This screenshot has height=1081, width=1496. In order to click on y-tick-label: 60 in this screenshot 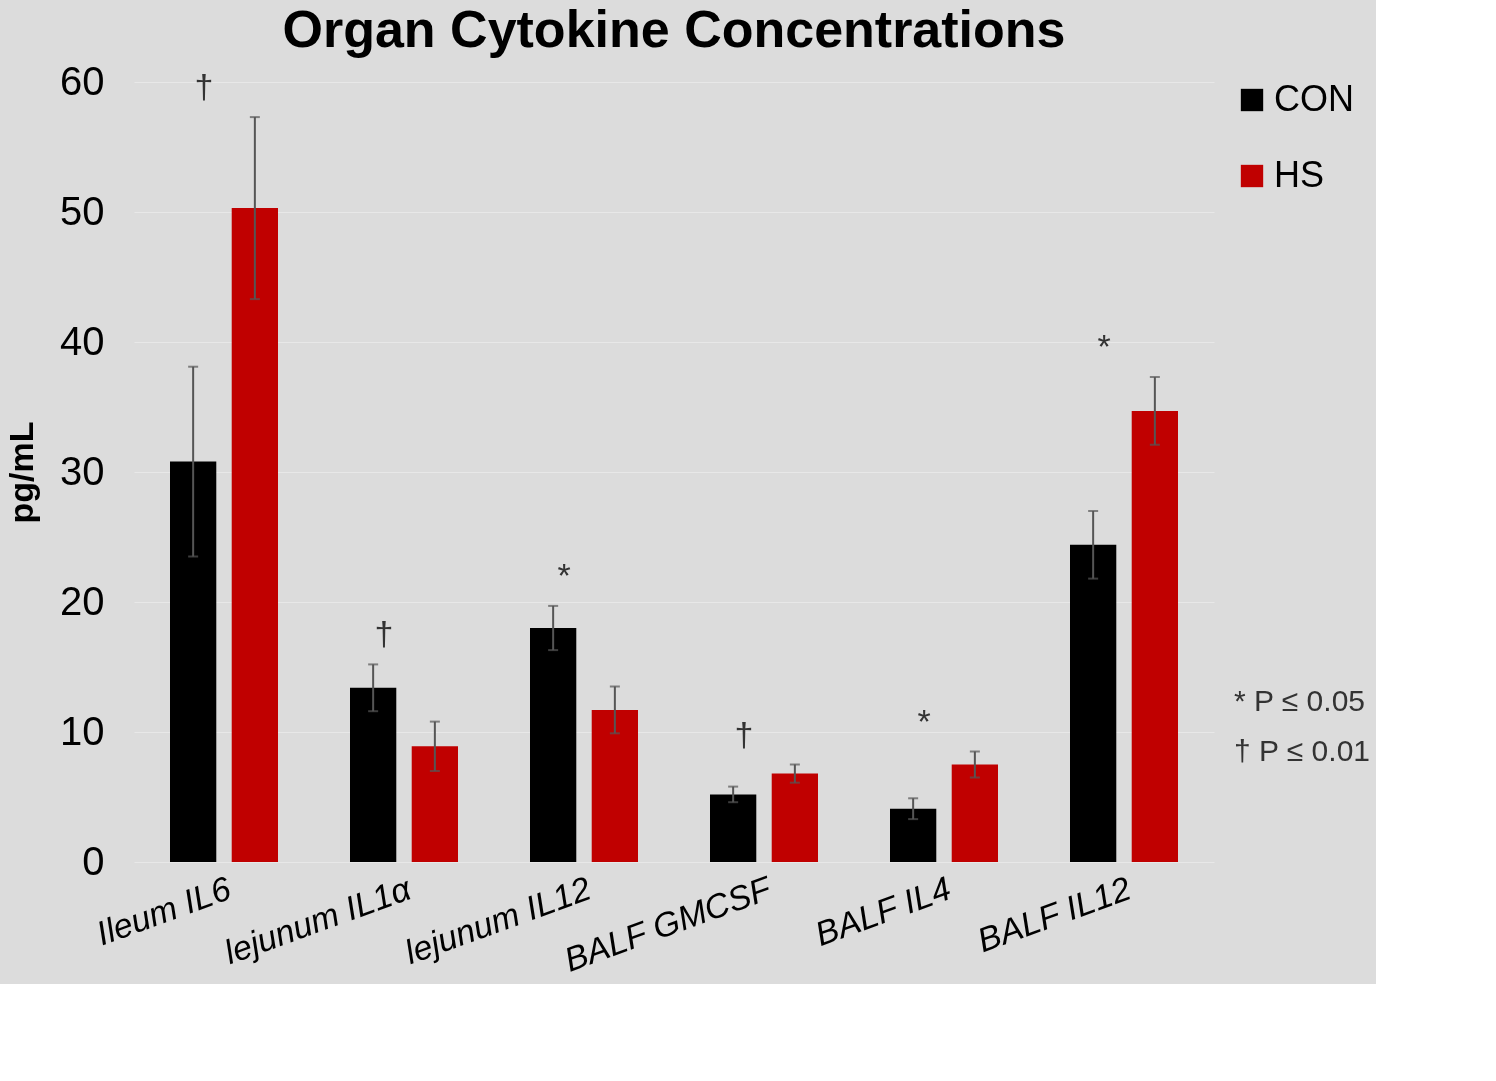, I will do `click(82, 80)`.